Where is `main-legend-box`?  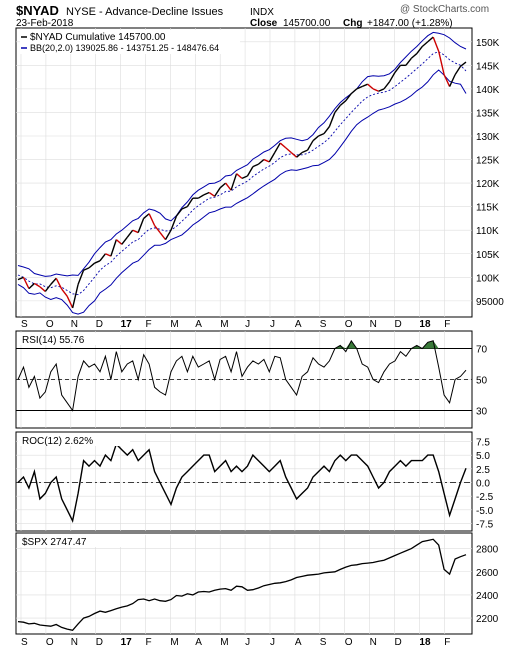
main-legend-box is located at coordinates (130, 42).